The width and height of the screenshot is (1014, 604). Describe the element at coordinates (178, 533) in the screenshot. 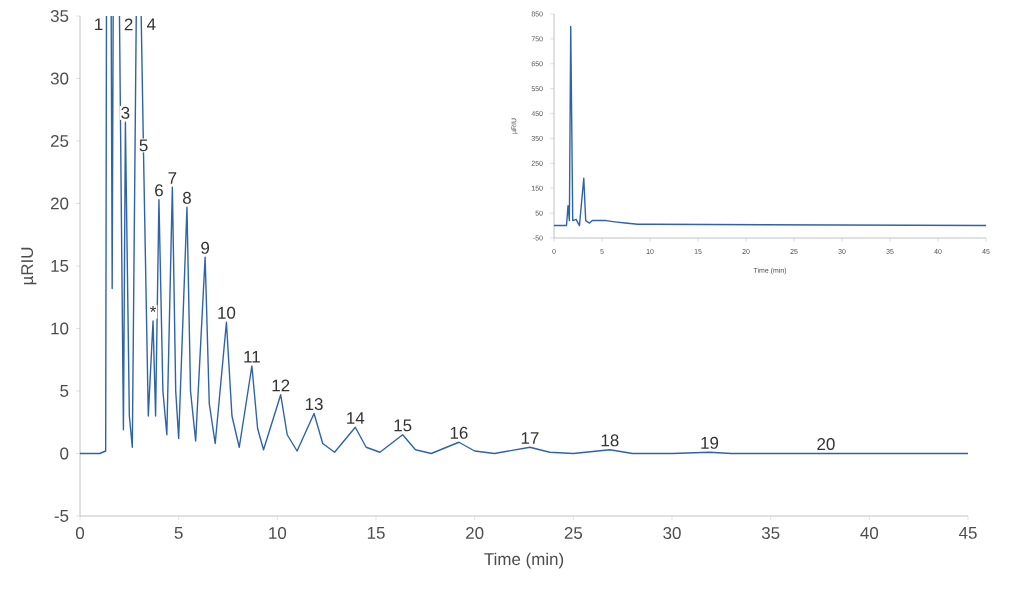

I see `x-tick-label: 5` at that location.